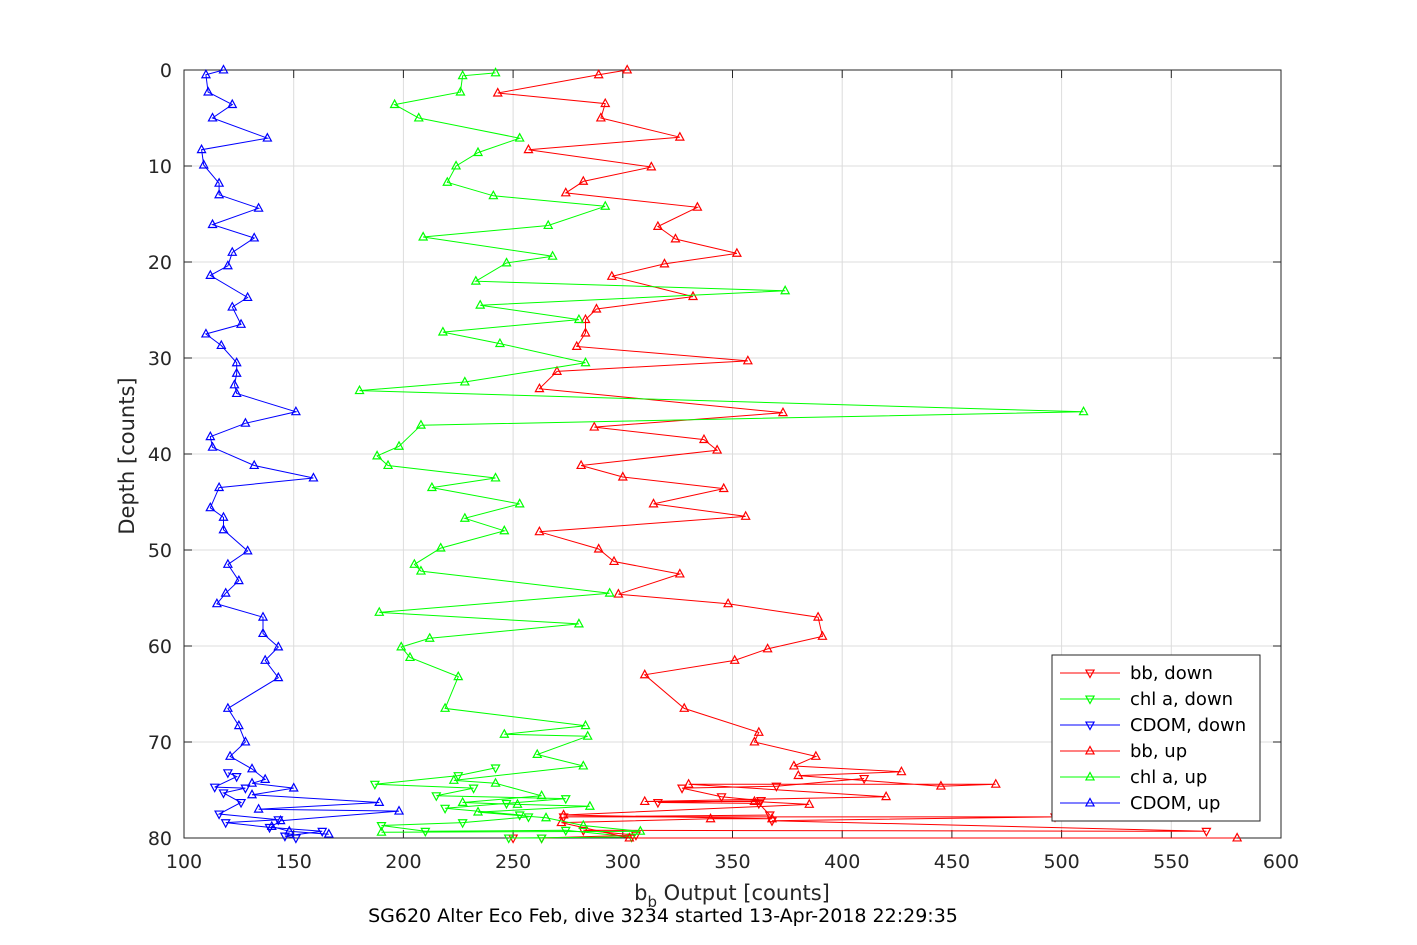  What do you see at coordinates (1281, 862) in the screenshot?
I see `x-tick-label: 600` at bounding box center [1281, 862].